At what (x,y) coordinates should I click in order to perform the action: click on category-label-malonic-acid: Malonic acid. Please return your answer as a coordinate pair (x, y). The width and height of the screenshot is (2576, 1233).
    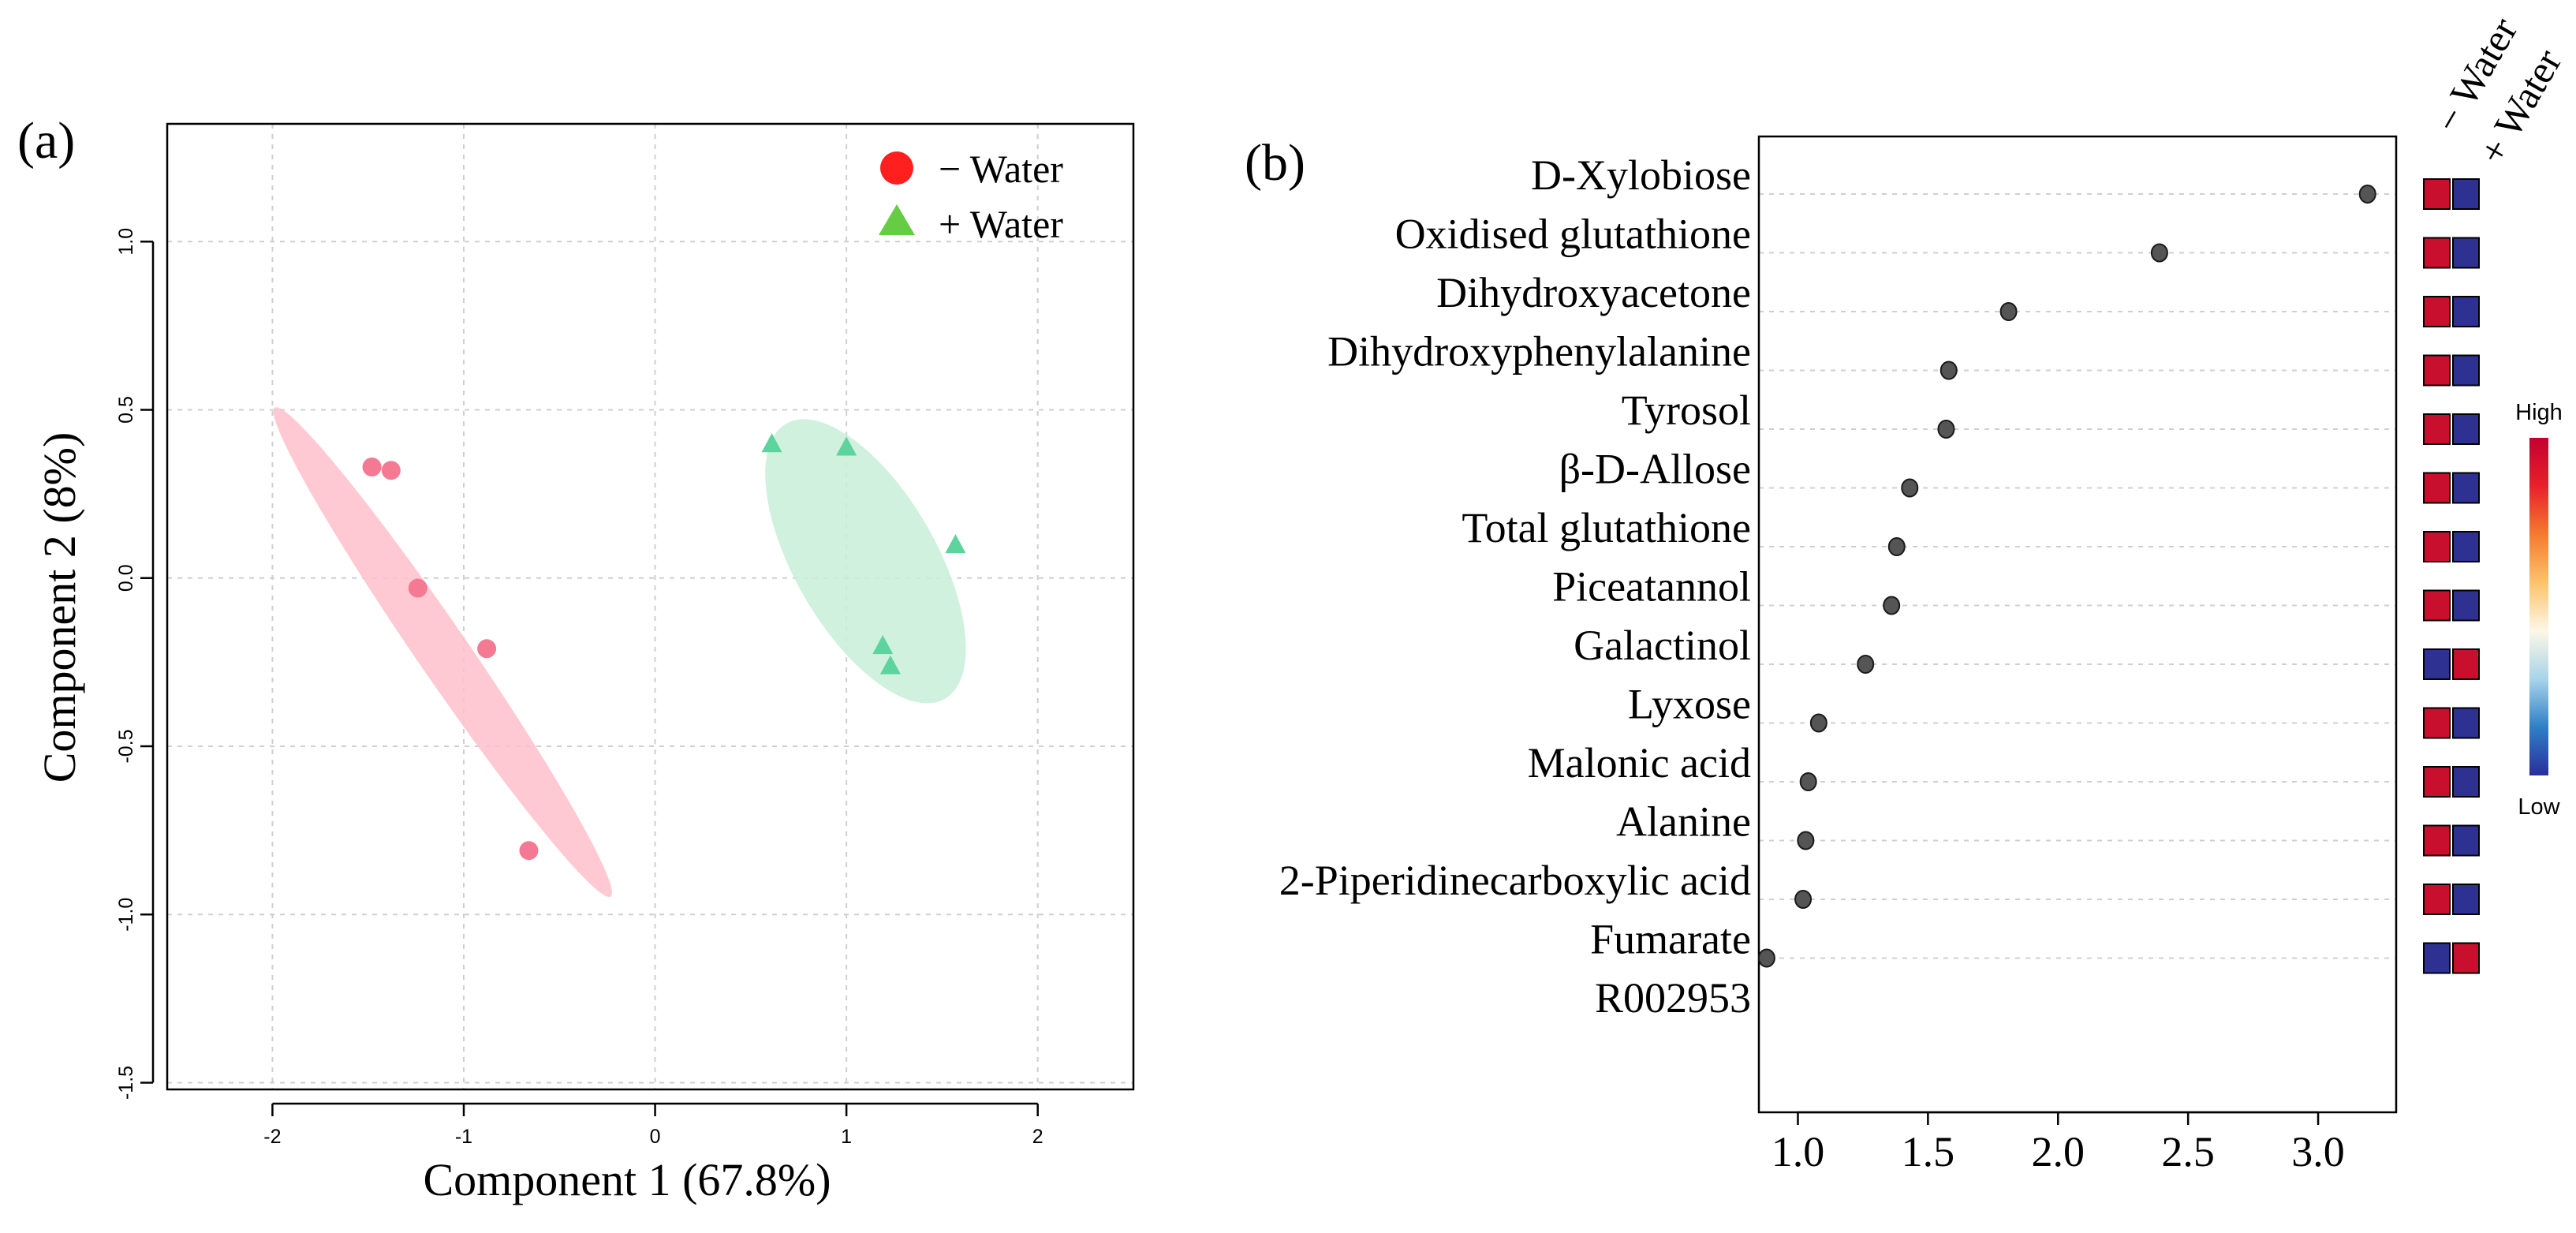
    Looking at the image, I should click on (1639, 763).